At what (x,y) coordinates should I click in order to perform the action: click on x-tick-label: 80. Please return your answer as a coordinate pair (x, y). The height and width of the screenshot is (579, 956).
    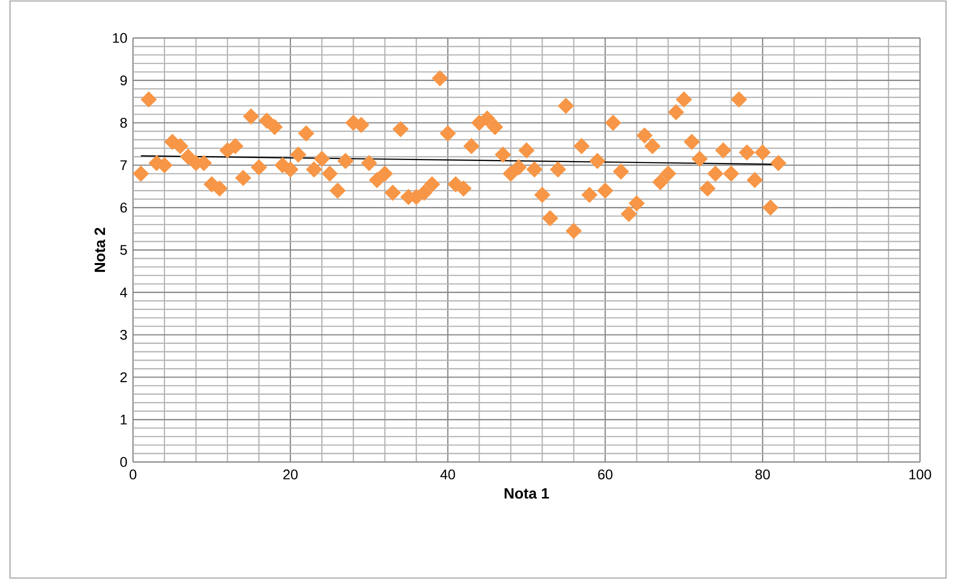
    Looking at the image, I should click on (762, 475).